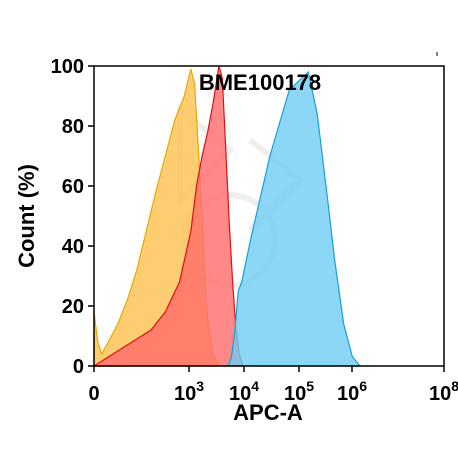  Describe the element at coordinates (352, 391) in the screenshot. I see `x-tick-label: 10⁶` at that location.